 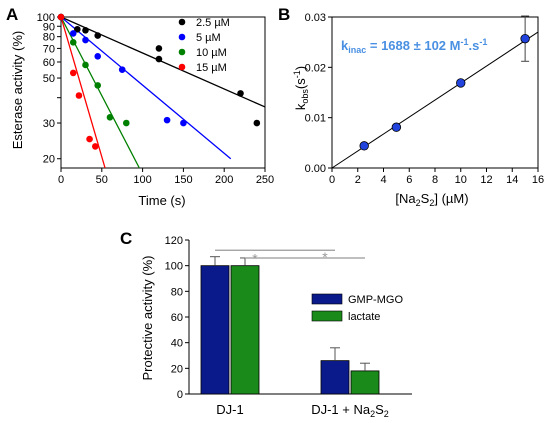 I want to click on chart-a-y-tick-label: 90, so click(x=49, y=27).